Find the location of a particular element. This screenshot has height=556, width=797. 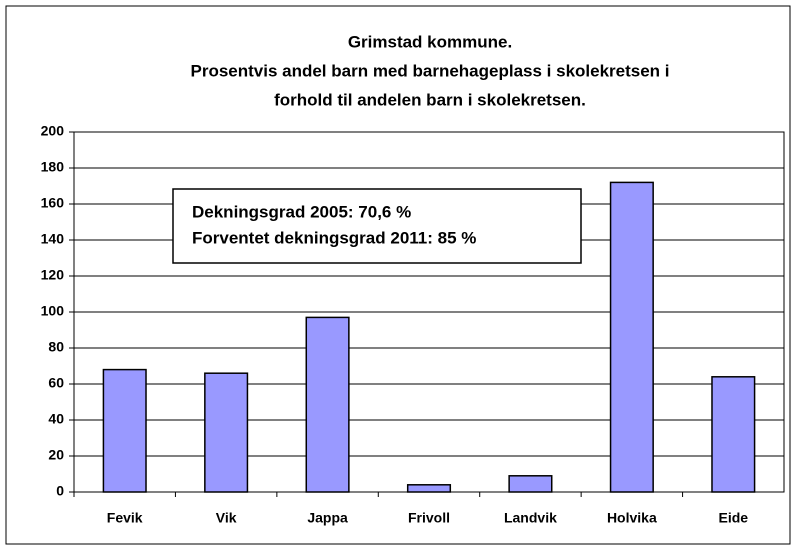

annotation: Forventet dekningsgrad 2011: 85 % is located at coordinates (334, 237).